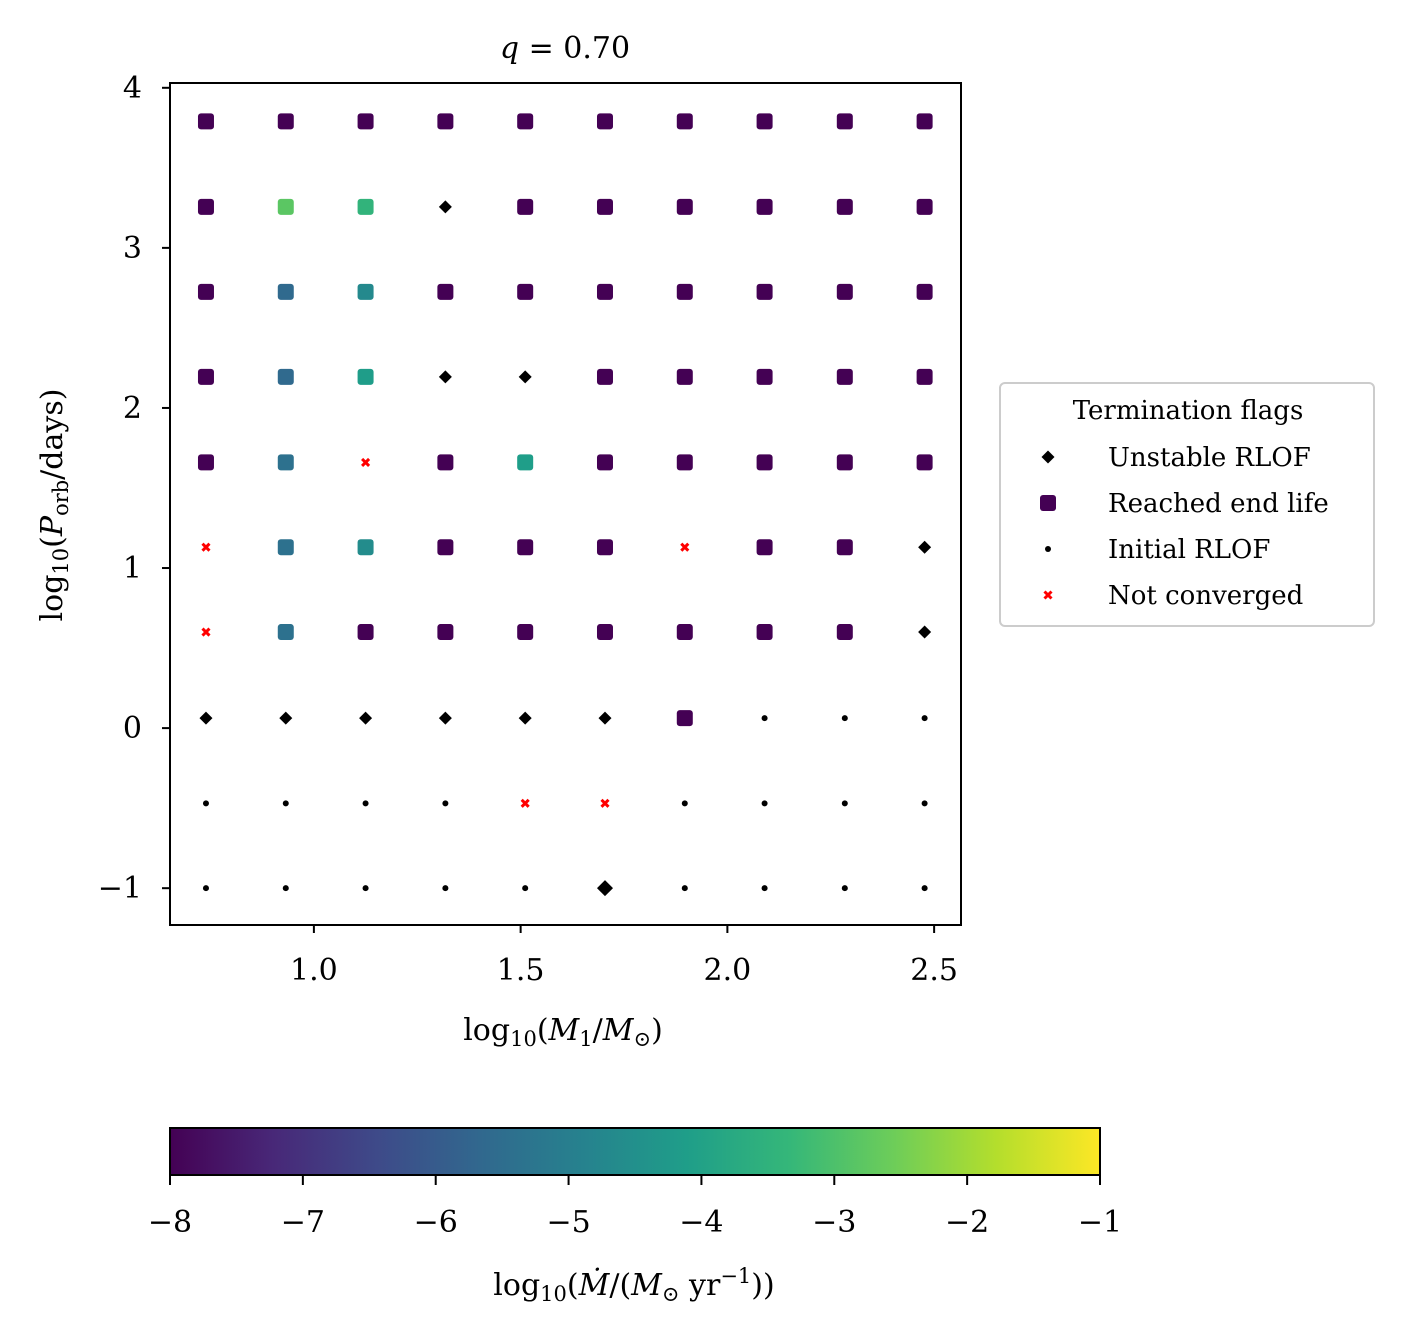 The height and width of the screenshot is (1336, 1404). Describe the element at coordinates (132, 88) in the screenshot. I see `y-tick-label: 4` at that location.